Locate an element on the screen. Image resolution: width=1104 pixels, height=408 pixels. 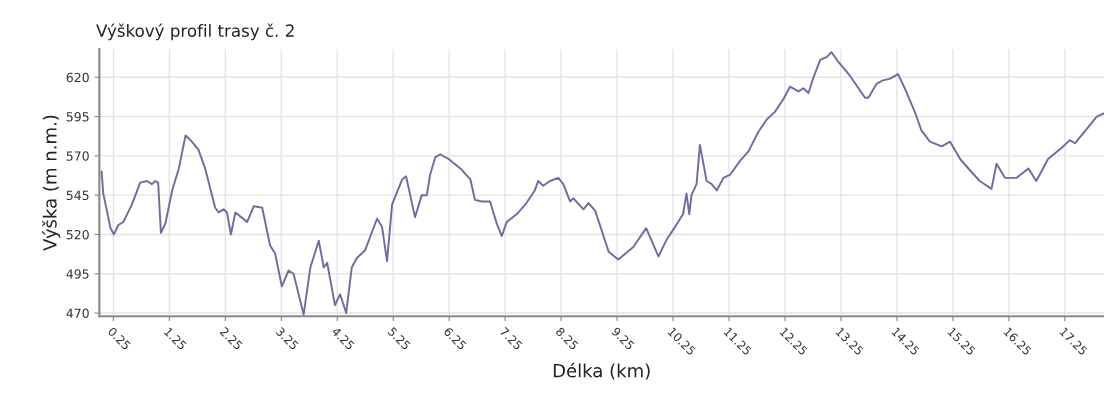
y-tick-label: 545 is located at coordinates (77, 195).